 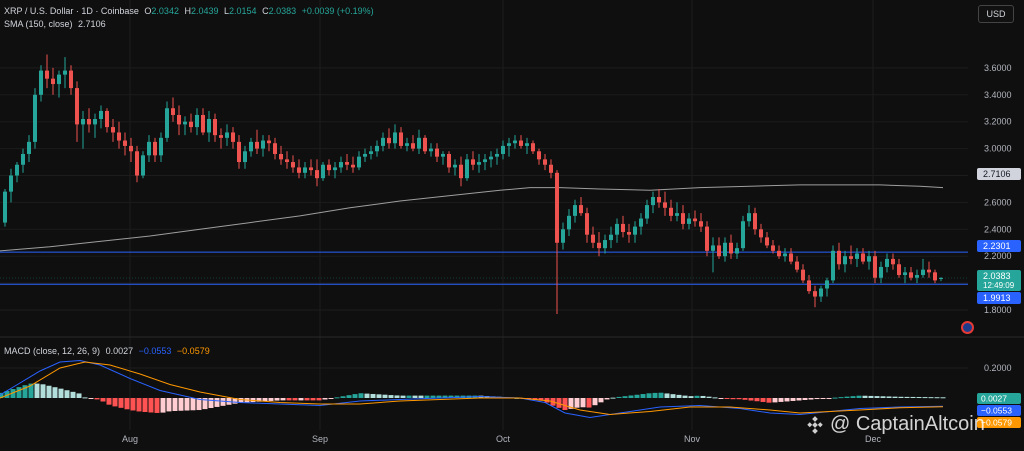 What do you see at coordinates (996, 423) in the screenshot?
I see `macd-badge-text: −0.0579` at bounding box center [996, 423].